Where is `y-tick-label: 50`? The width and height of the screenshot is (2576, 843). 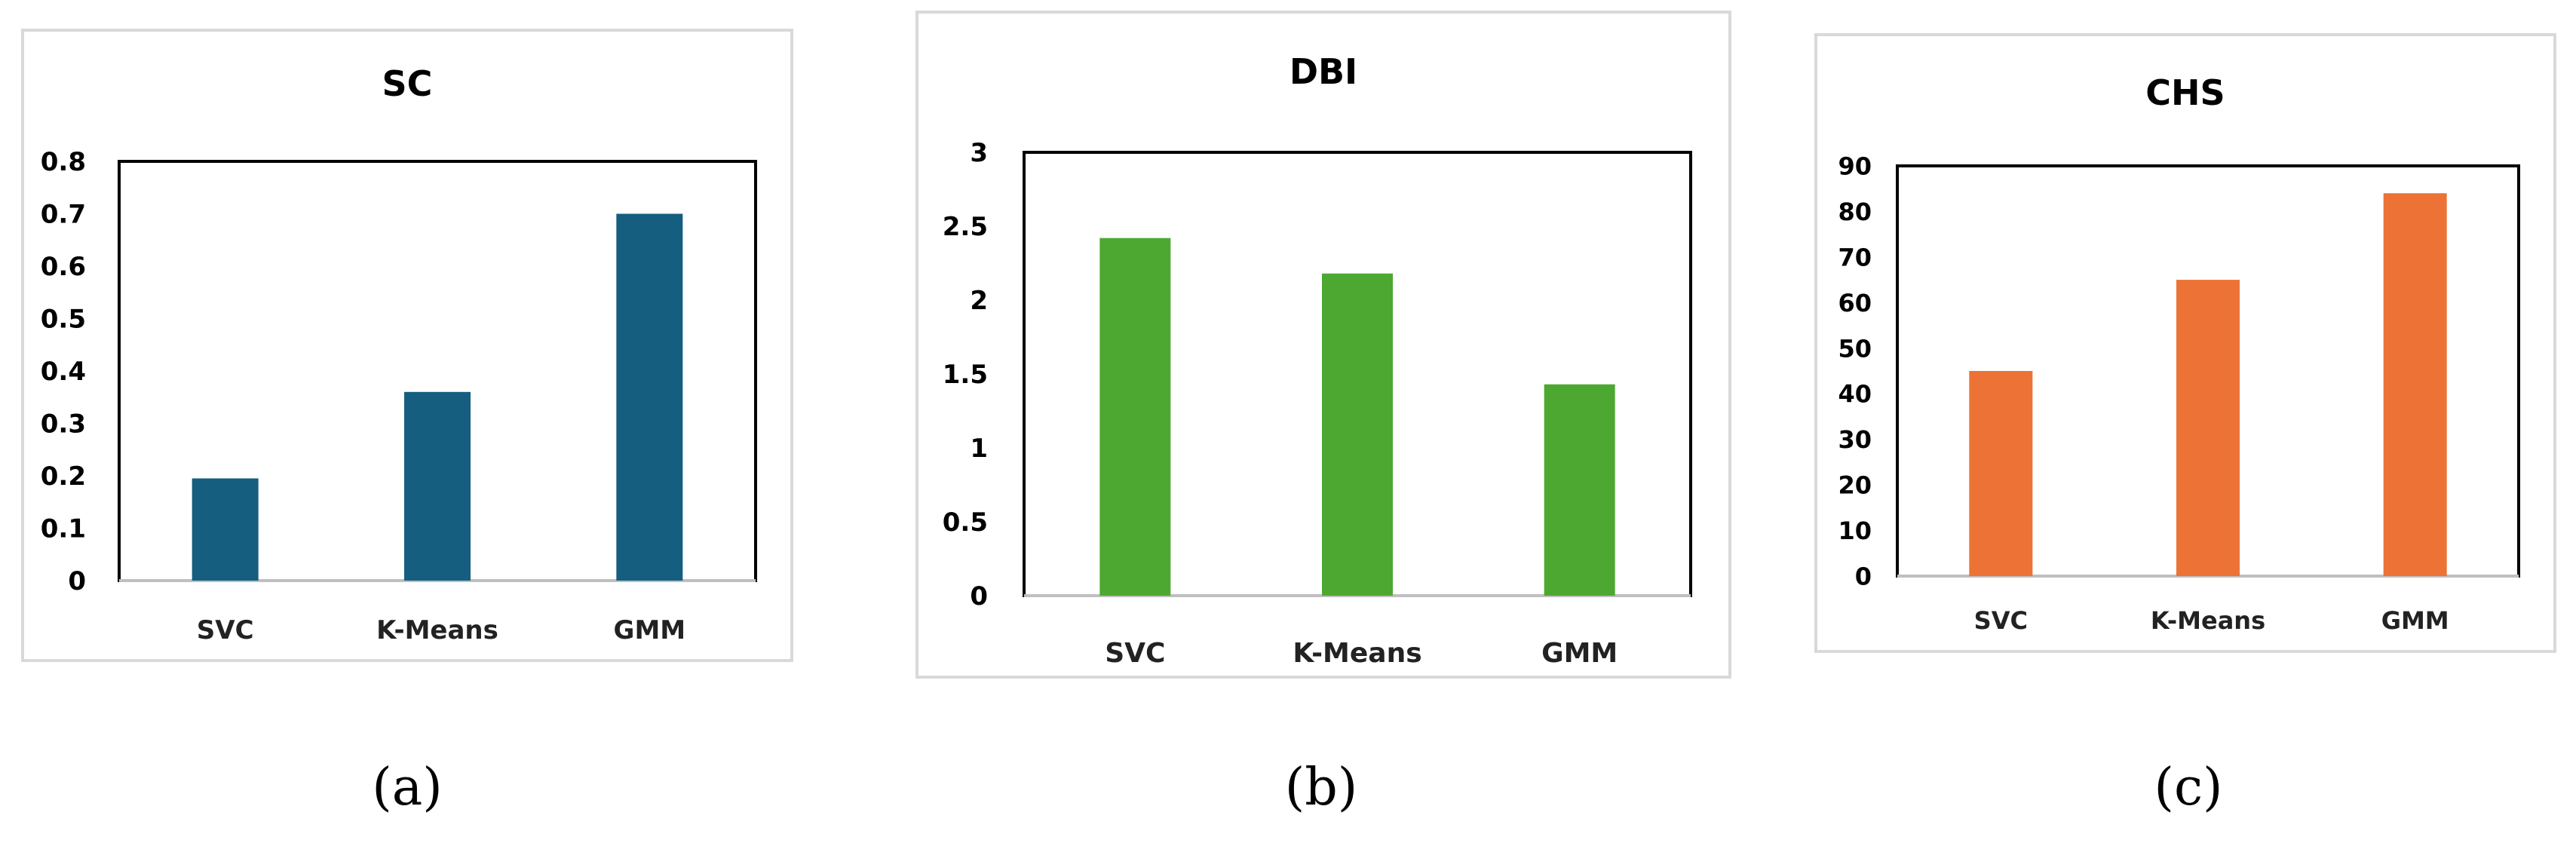 y-tick-label: 50 is located at coordinates (1855, 348).